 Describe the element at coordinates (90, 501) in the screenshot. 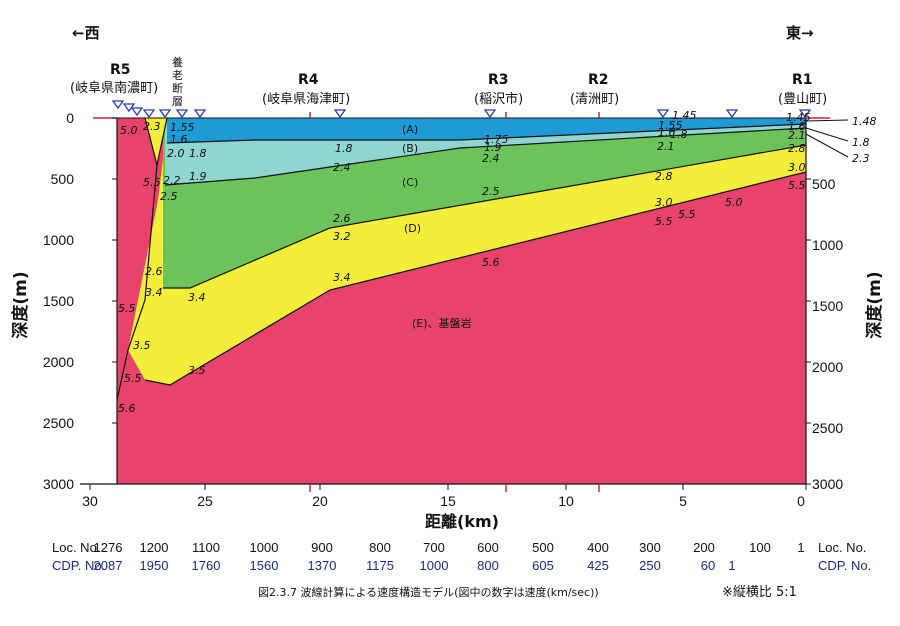

I see `x-tick-label: 30` at that location.